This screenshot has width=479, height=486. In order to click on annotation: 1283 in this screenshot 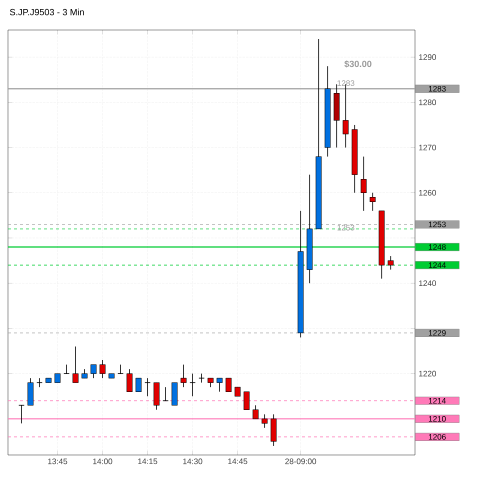, I will do `click(346, 83)`.